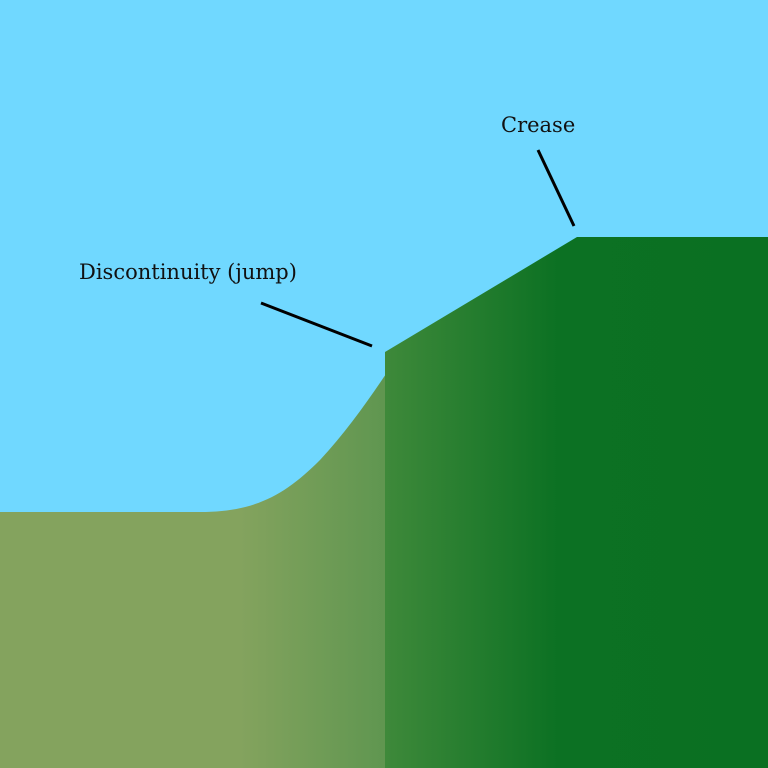  Describe the element at coordinates (316, 324) in the screenshot. I see `discontinuity-pointer-line` at that location.